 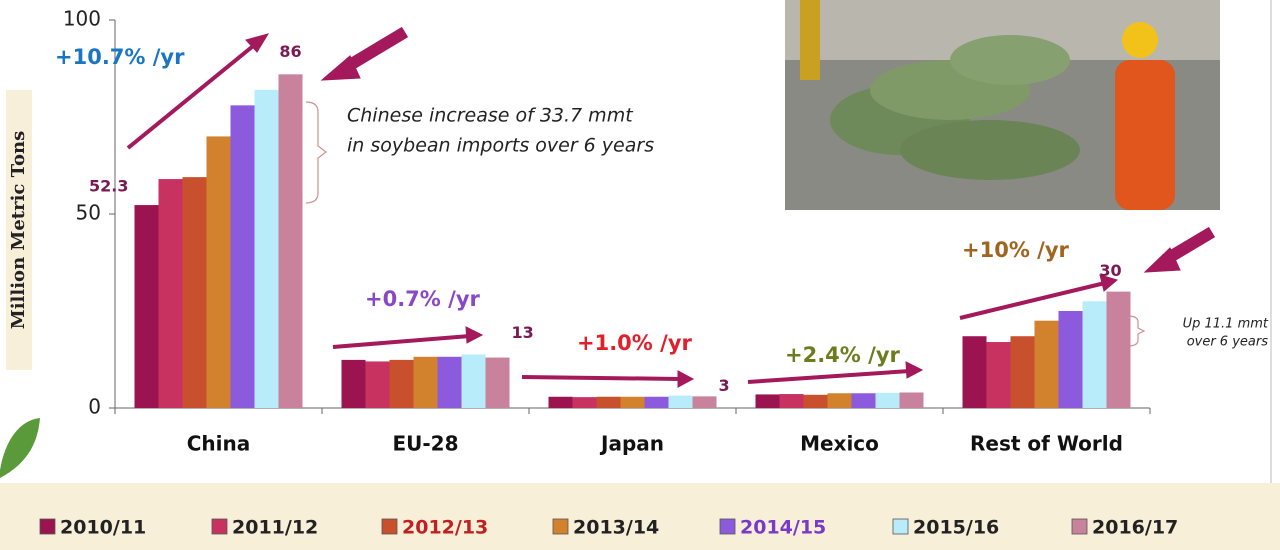 I want to click on data-label: 52.3, so click(x=108, y=186).